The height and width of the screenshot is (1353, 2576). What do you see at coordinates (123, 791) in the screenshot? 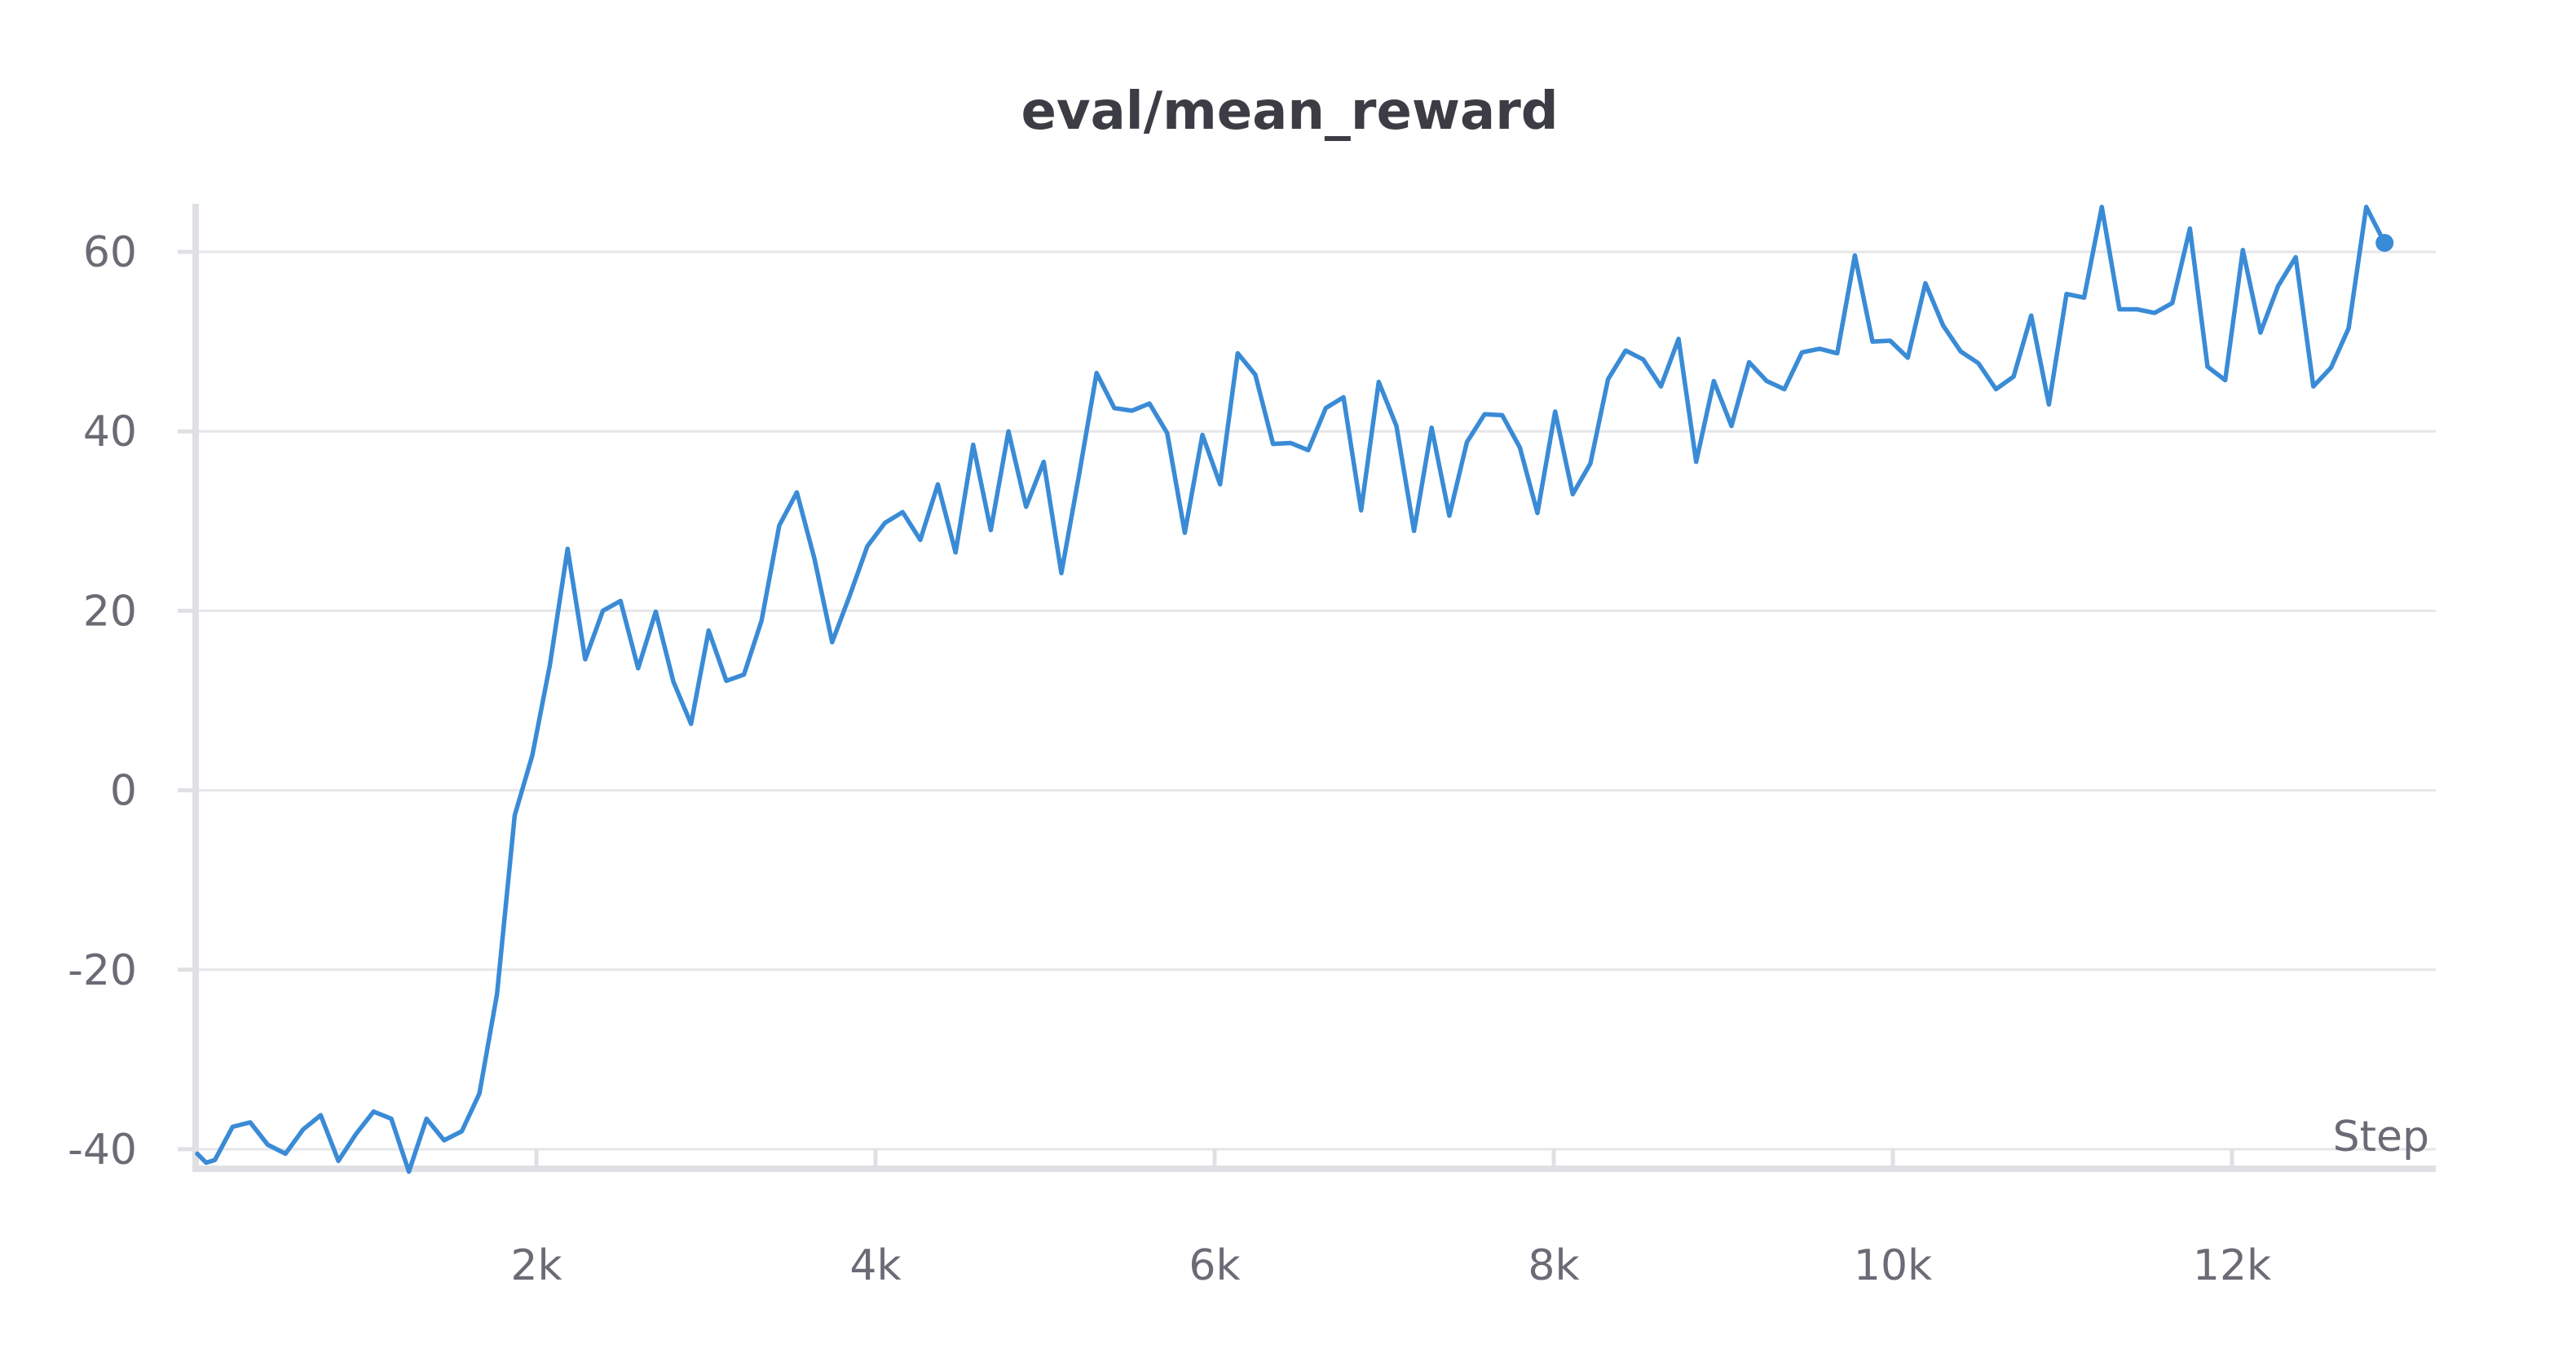
I see `y-tick-label: 0` at bounding box center [123, 791].